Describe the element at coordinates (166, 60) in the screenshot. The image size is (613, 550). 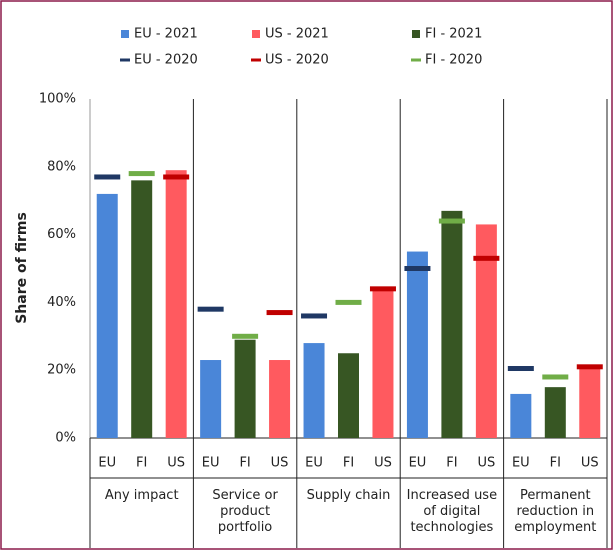
I see `legend-label: EU - 2020` at that location.